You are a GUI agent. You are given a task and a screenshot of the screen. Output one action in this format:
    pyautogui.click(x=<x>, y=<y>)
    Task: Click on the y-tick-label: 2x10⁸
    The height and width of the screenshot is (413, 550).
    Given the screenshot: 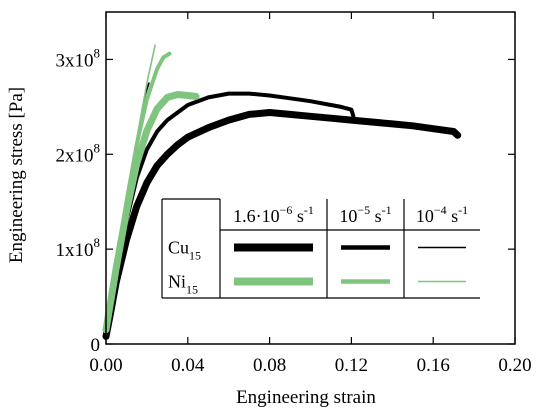 What is the action you would take?
    pyautogui.click(x=78, y=153)
    